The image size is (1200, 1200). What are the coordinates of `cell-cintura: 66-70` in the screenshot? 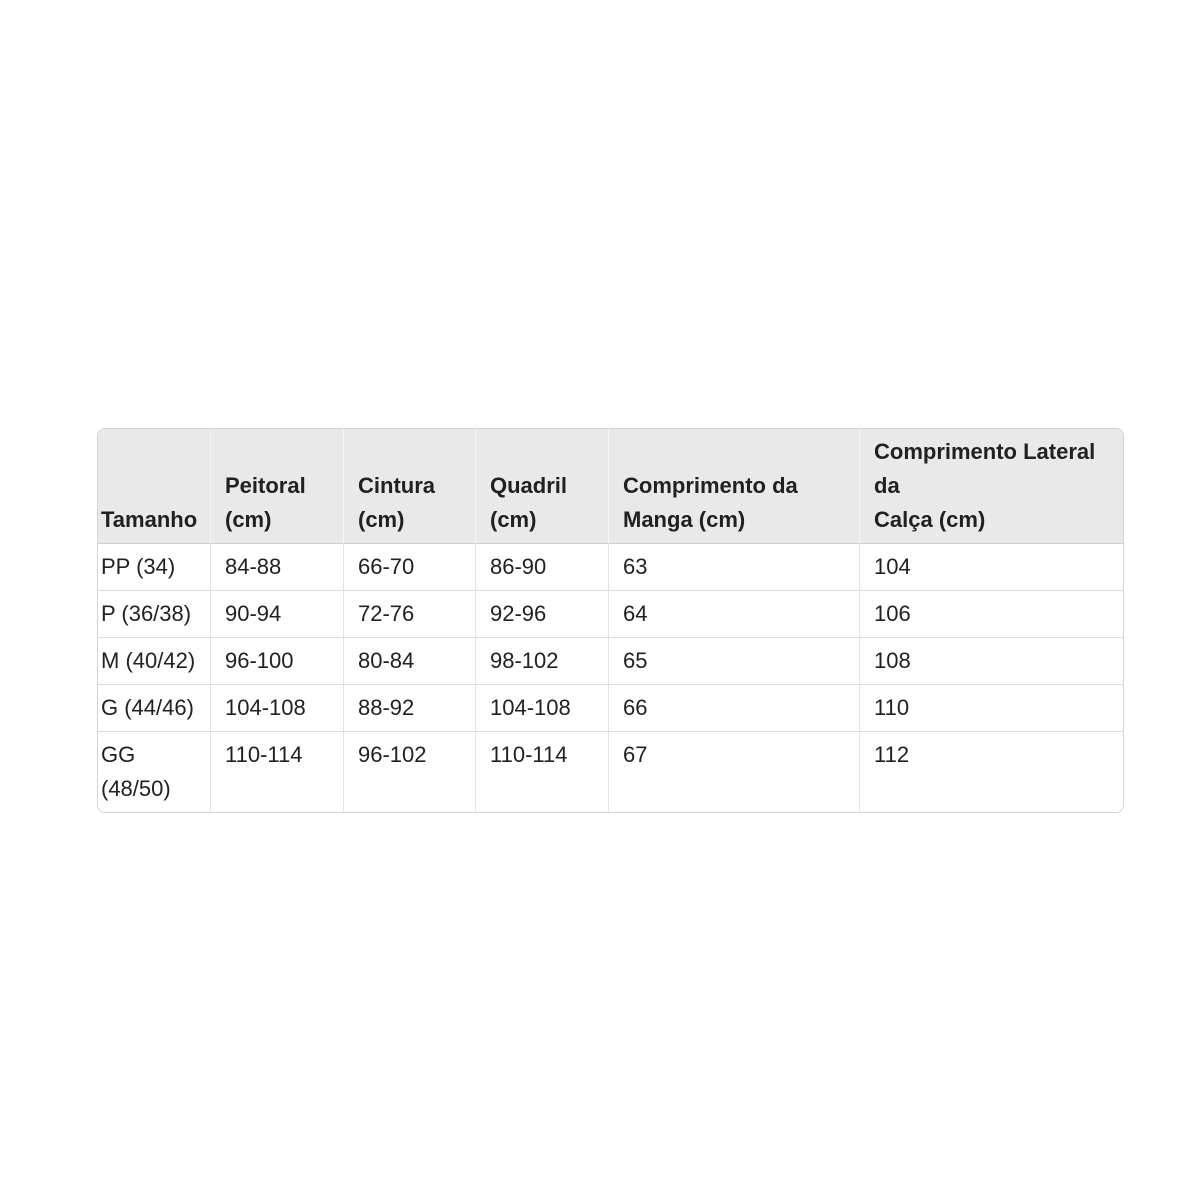 It's located at (409, 567).